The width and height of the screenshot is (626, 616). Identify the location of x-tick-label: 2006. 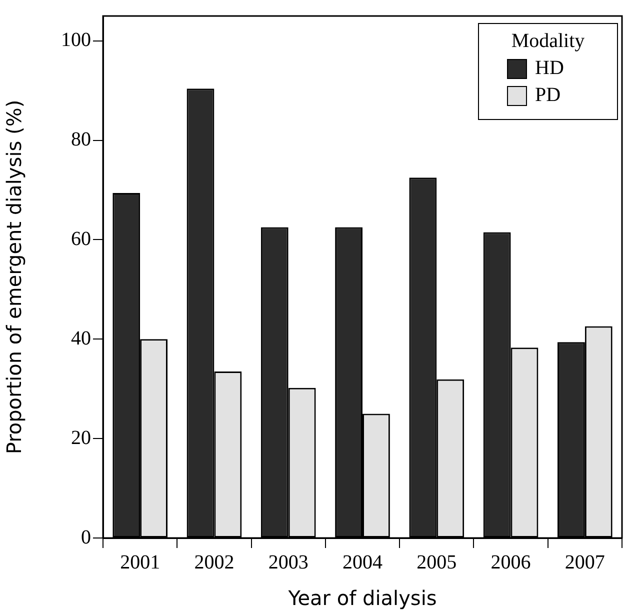
(510, 562).